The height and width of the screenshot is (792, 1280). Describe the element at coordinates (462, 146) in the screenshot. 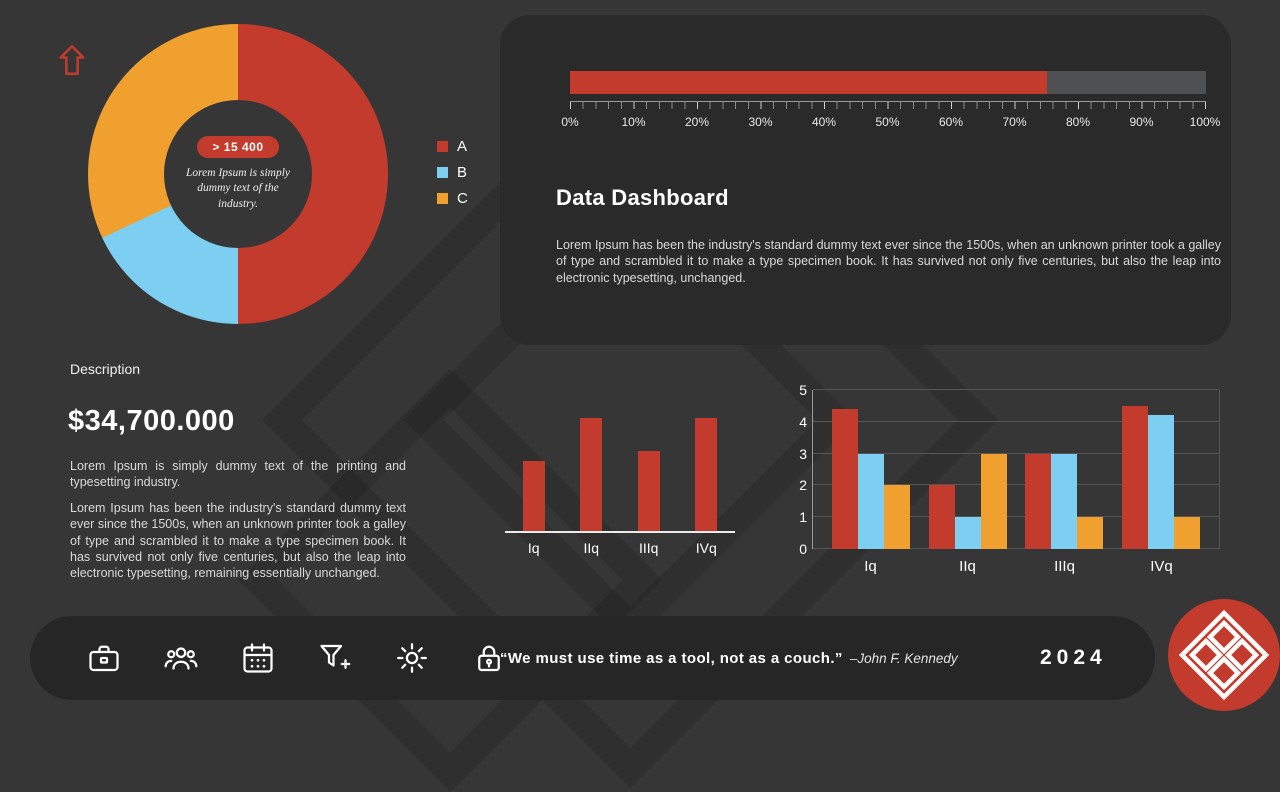

I see `legend-label: A` at that location.